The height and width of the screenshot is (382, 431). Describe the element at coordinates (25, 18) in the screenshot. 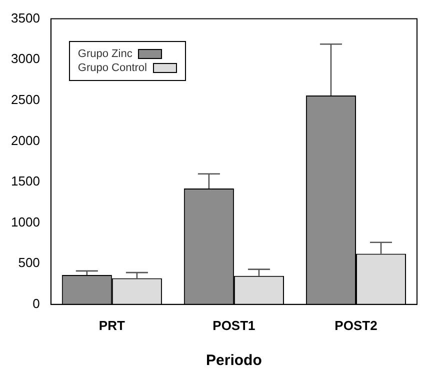

I see `y-tick-label: 3500` at that location.